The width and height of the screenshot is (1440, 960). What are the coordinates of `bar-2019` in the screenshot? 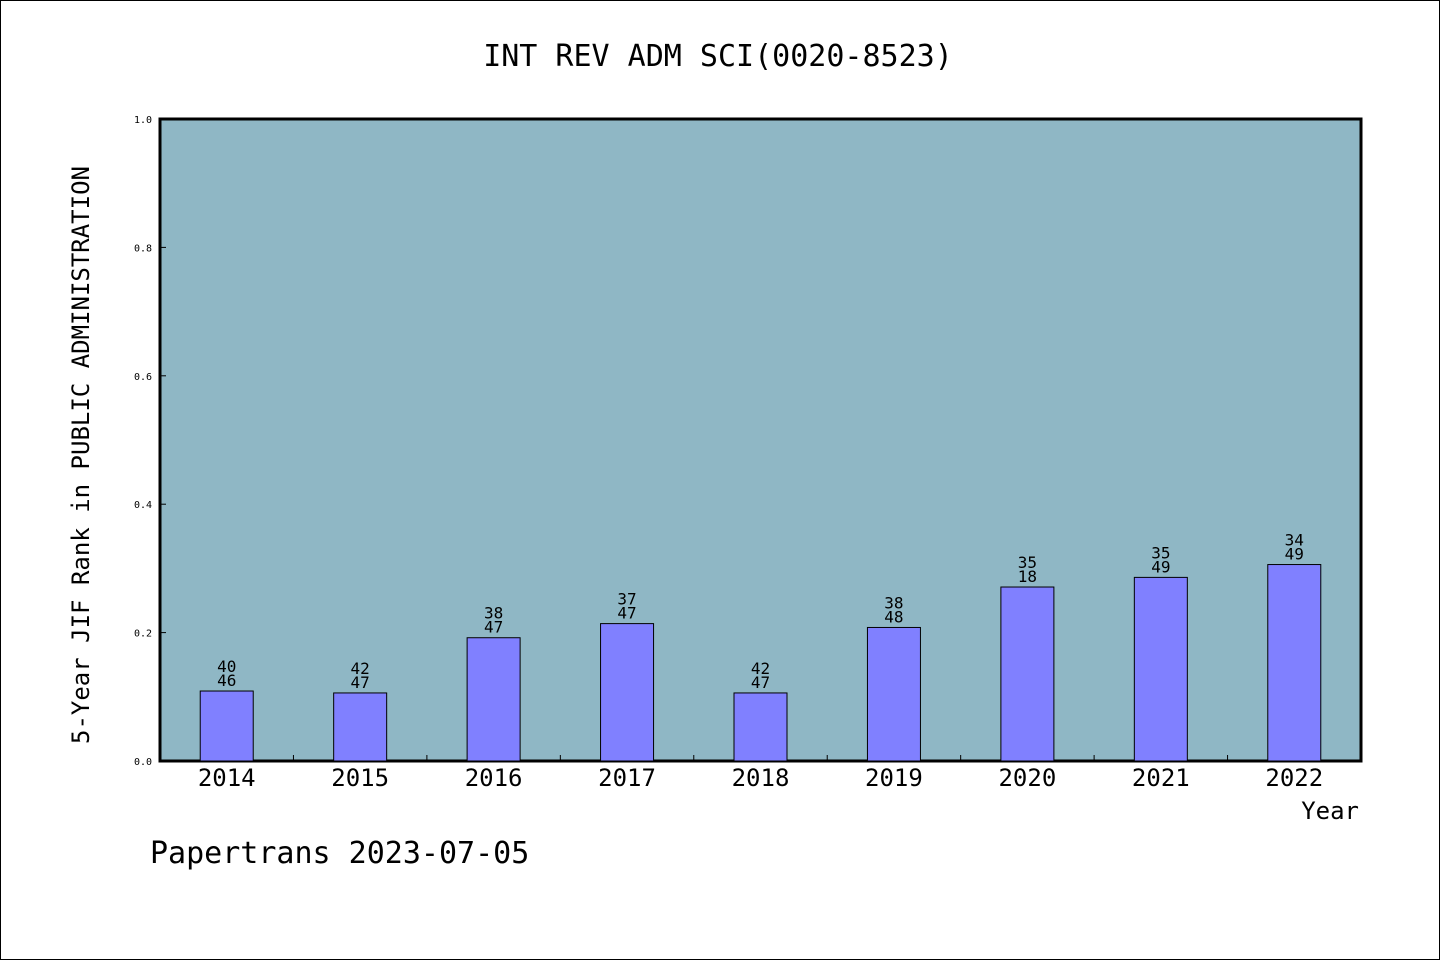 It's located at (893, 694).